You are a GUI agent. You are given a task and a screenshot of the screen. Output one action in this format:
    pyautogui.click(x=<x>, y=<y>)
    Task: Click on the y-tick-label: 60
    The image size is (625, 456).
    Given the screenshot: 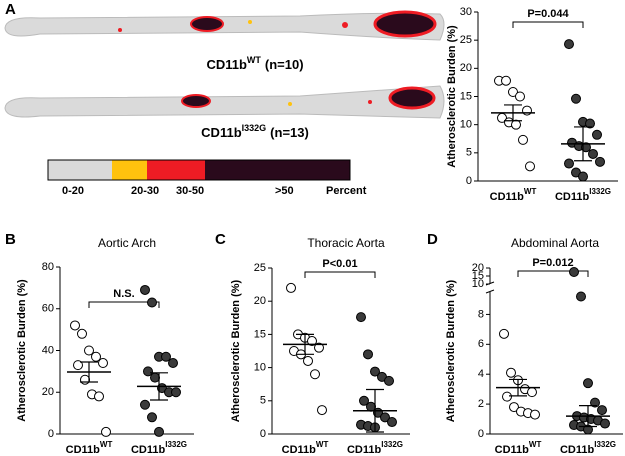 What is the action you would take?
    pyautogui.click(x=48, y=309)
    